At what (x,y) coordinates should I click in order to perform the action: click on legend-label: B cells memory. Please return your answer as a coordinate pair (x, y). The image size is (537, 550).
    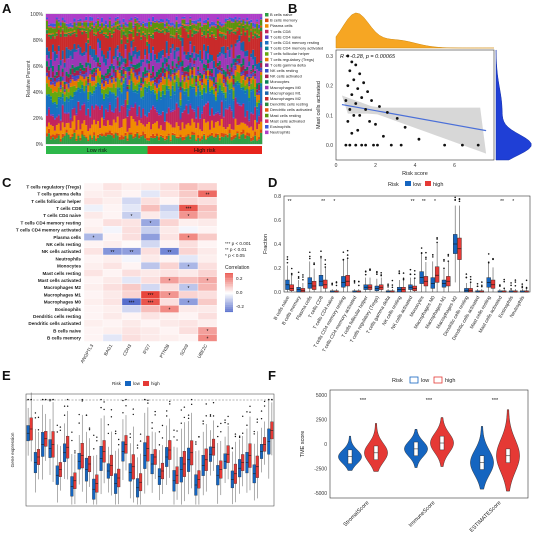
    Looking at the image, I should click on (283, 20).